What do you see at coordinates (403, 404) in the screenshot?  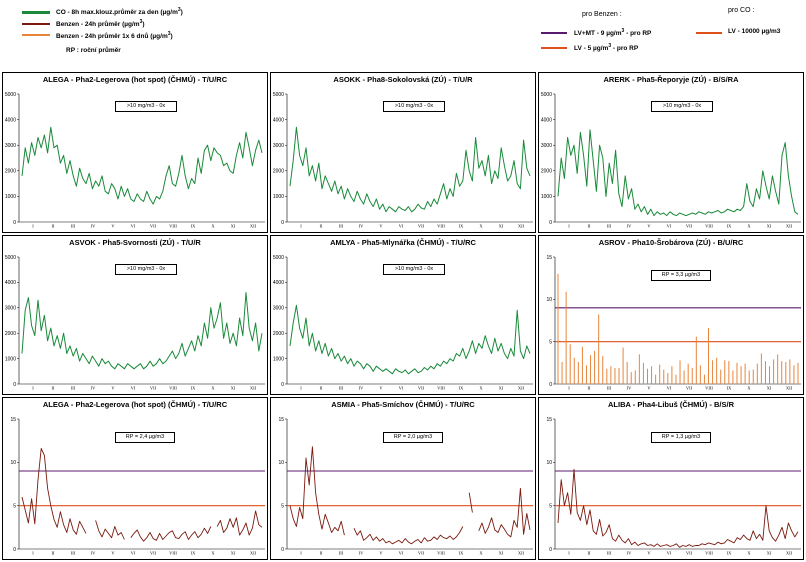 I see `chart-title: ASMIA - Pha5-Smíchov (ČHMÚ) - T/U/RC` at bounding box center [403, 404].